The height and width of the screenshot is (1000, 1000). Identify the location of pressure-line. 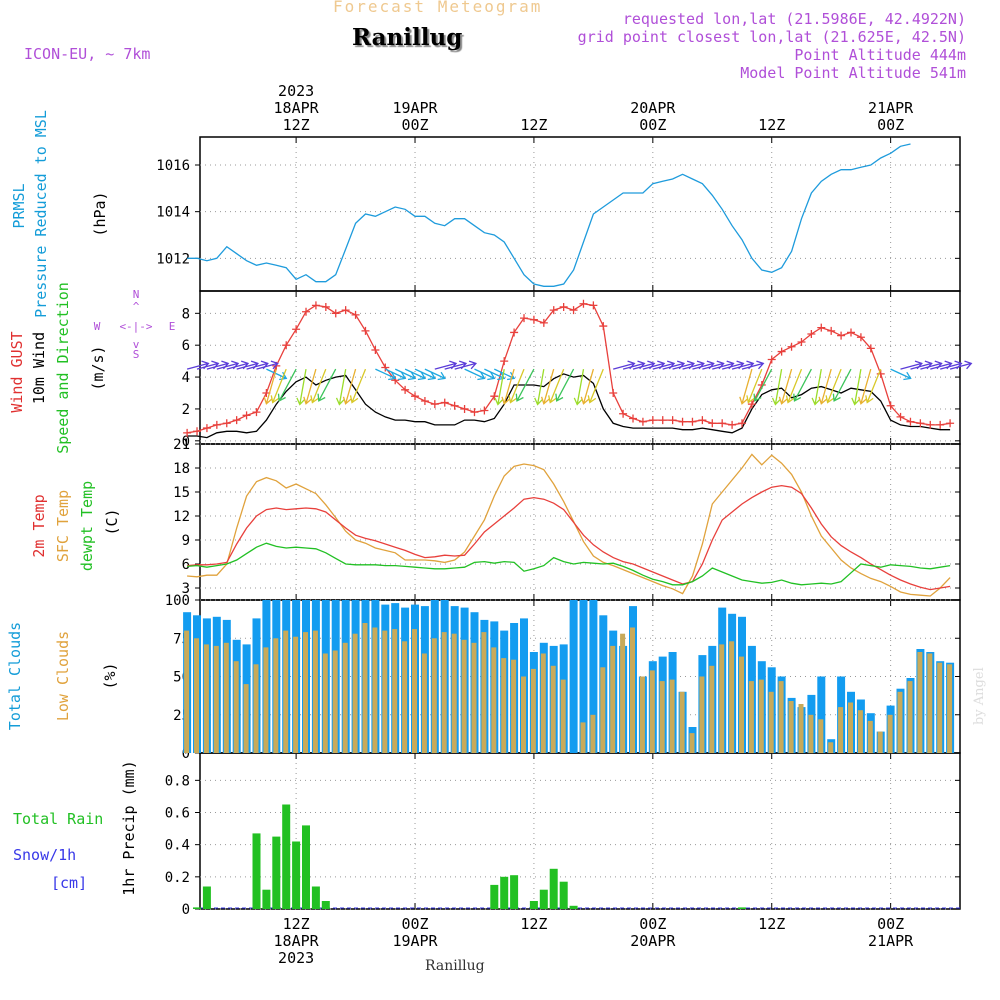
(549, 215).